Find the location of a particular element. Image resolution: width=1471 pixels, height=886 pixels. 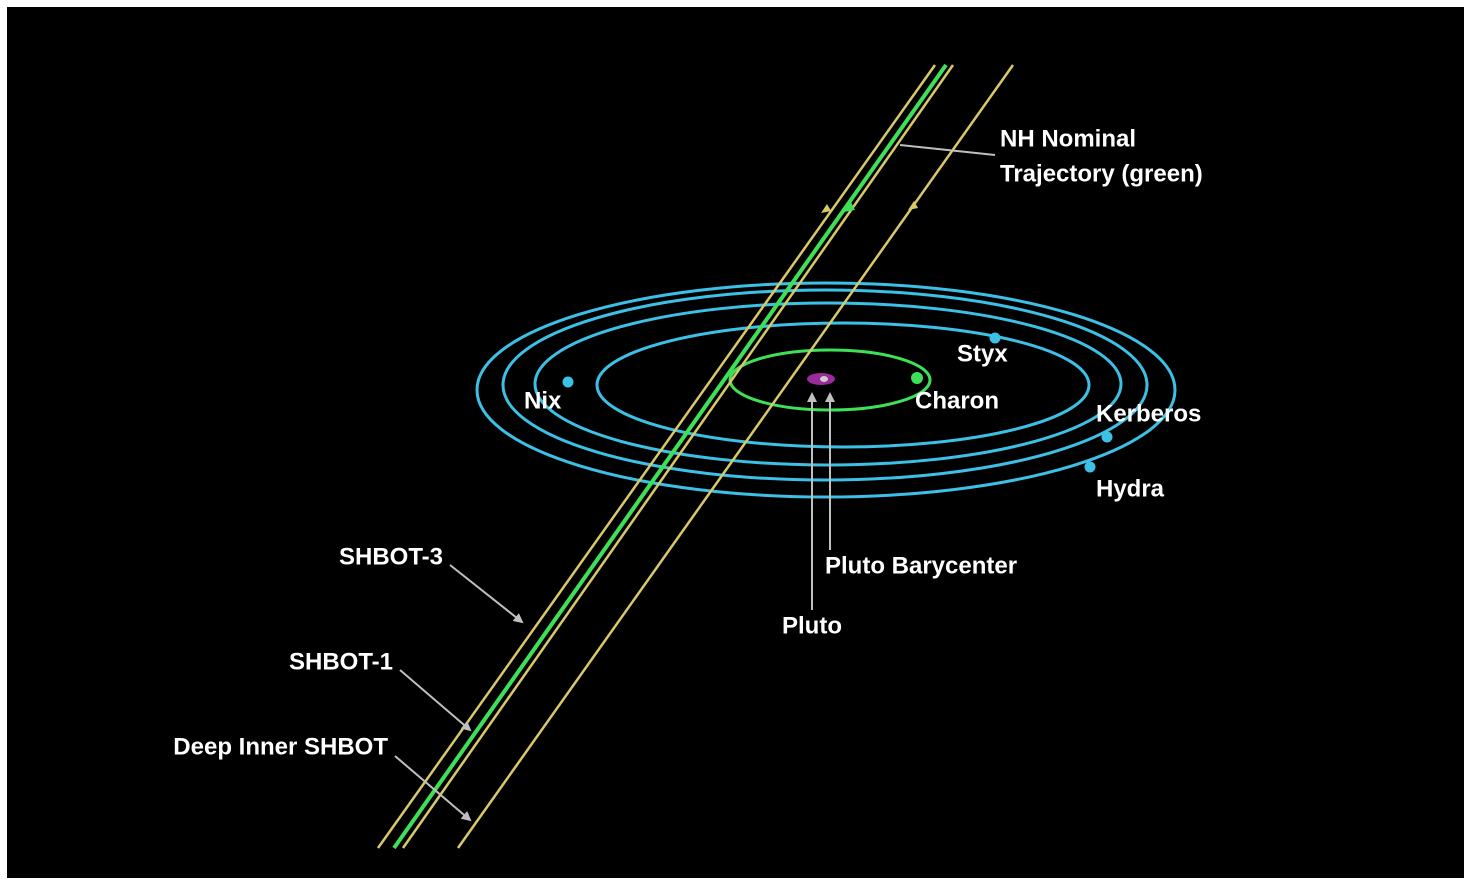

label: NH Nominal is located at coordinates (1068, 138).